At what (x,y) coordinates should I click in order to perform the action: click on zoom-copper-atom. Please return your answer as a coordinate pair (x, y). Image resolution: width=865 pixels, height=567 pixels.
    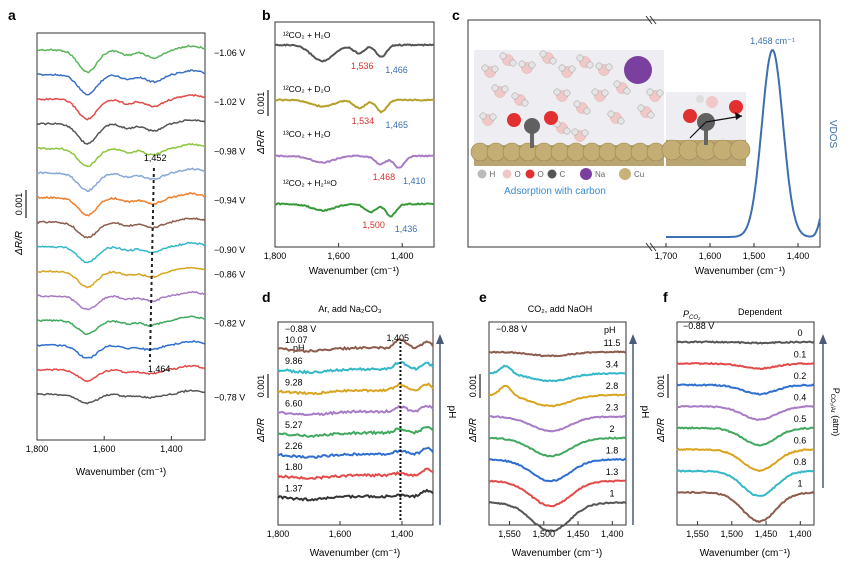
    Looking at the image, I should click on (740, 150).